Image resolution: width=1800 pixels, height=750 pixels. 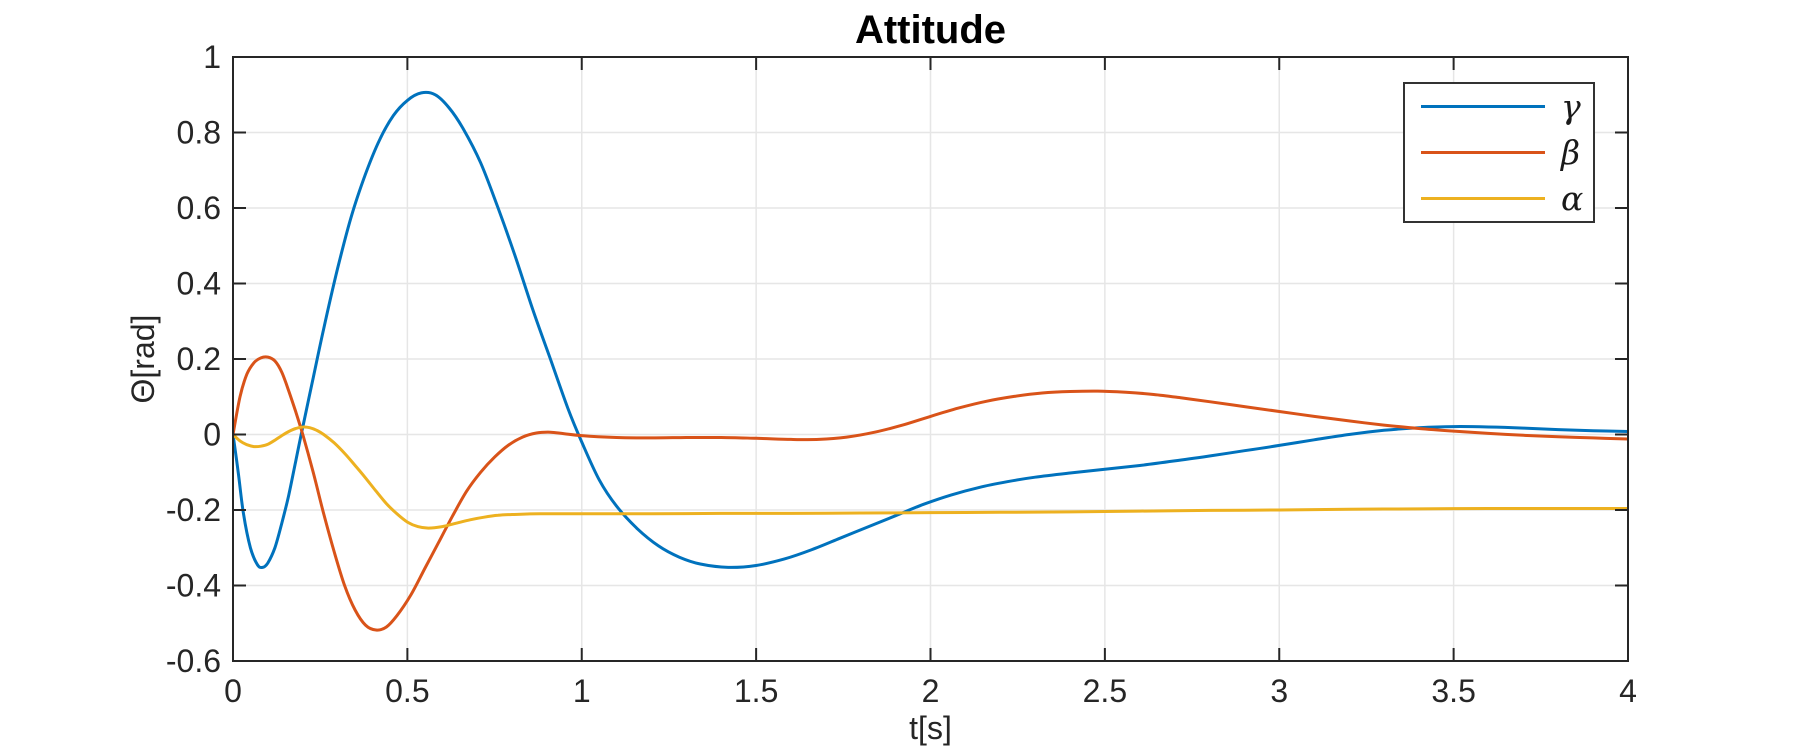 What do you see at coordinates (931, 691) in the screenshot?
I see `x-tick-label: 2` at bounding box center [931, 691].